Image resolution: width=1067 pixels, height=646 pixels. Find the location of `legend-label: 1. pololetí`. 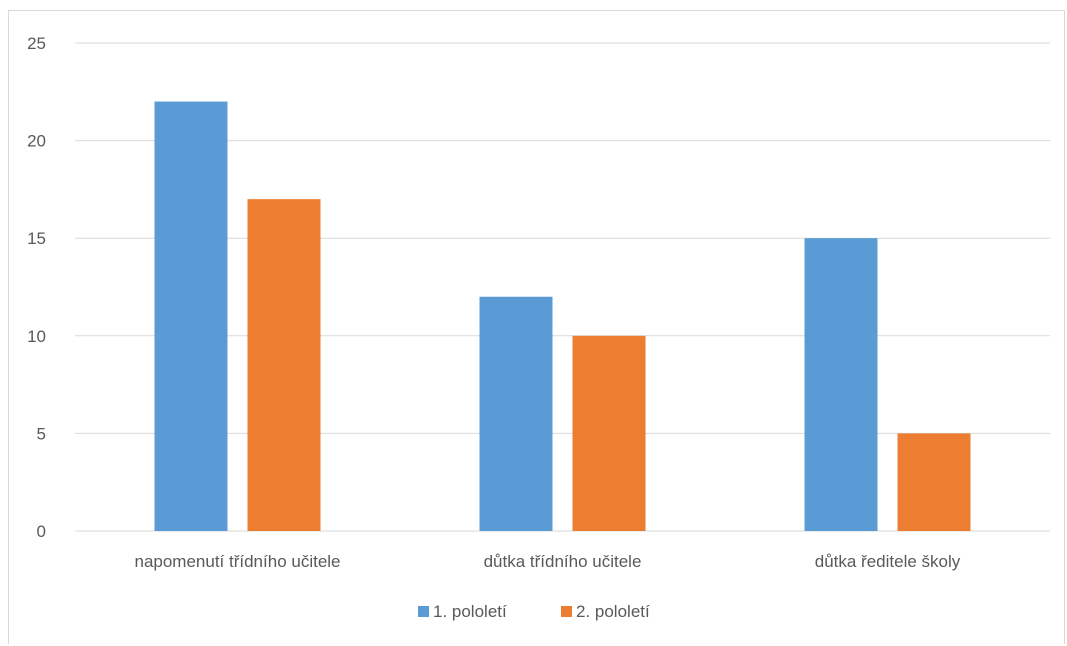

legend-label: 1. pololetí is located at coordinates (470, 611).